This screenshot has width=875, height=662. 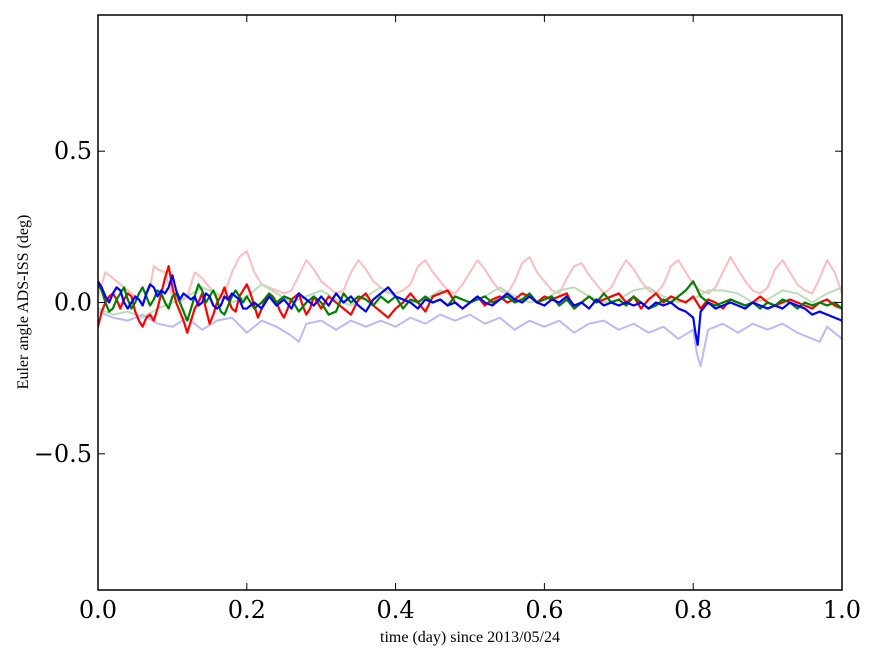 What do you see at coordinates (73, 151) in the screenshot?
I see `y-tick-label: 0.5` at bounding box center [73, 151].